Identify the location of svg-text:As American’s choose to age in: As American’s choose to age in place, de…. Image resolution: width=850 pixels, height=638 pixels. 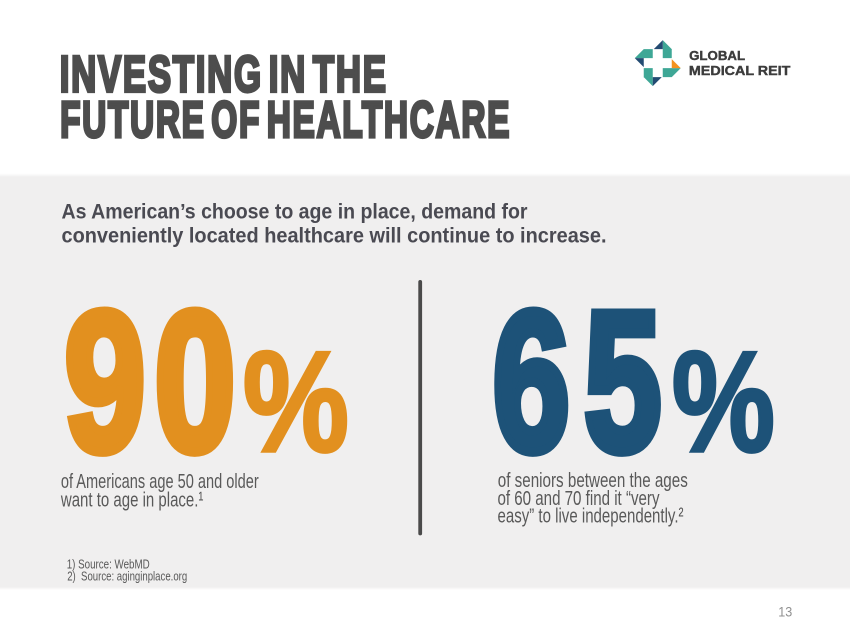
(295, 212).